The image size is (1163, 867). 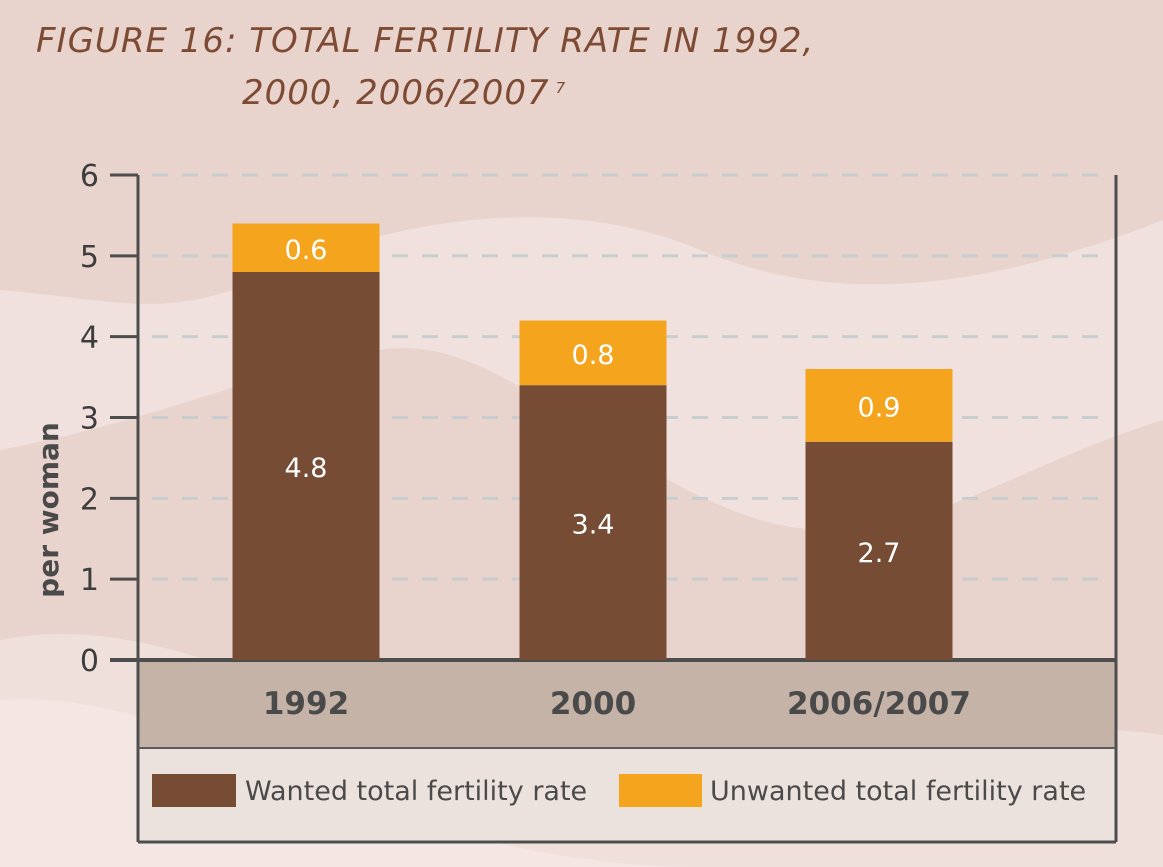 What do you see at coordinates (593, 525) in the screenshot?
I see `bar-label-wanted: 3.4` at bounding box center [593, 525].